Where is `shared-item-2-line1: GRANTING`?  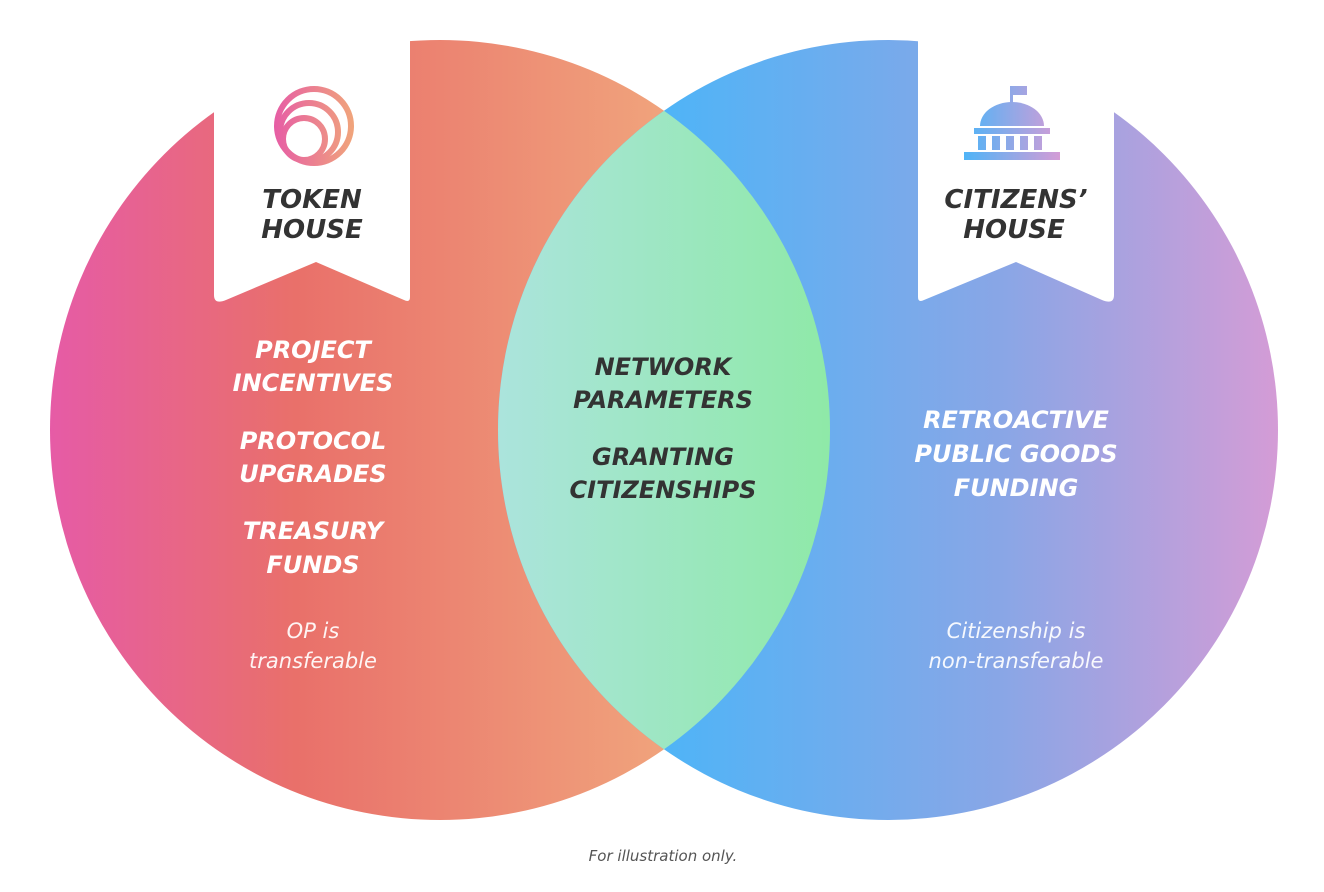
shared-item-2-line1: GRANTING is located at coordinates (663, 457).